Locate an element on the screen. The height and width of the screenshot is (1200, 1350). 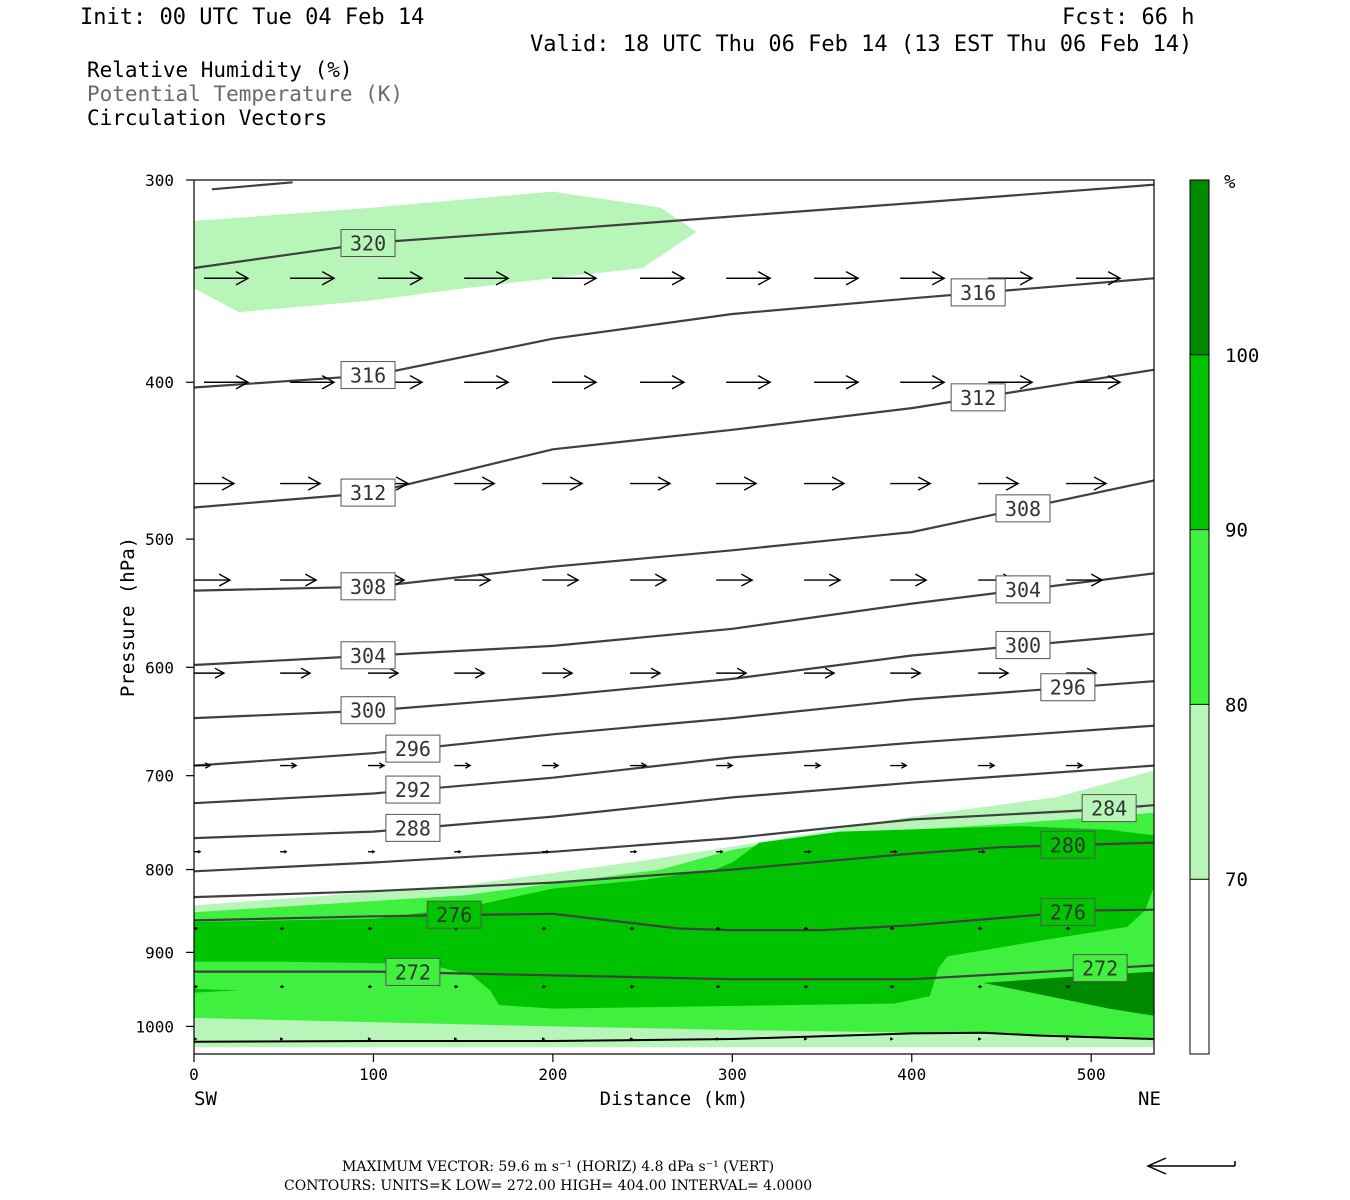
y-tick-label-300: 300 is located at coordinates (159, 180).